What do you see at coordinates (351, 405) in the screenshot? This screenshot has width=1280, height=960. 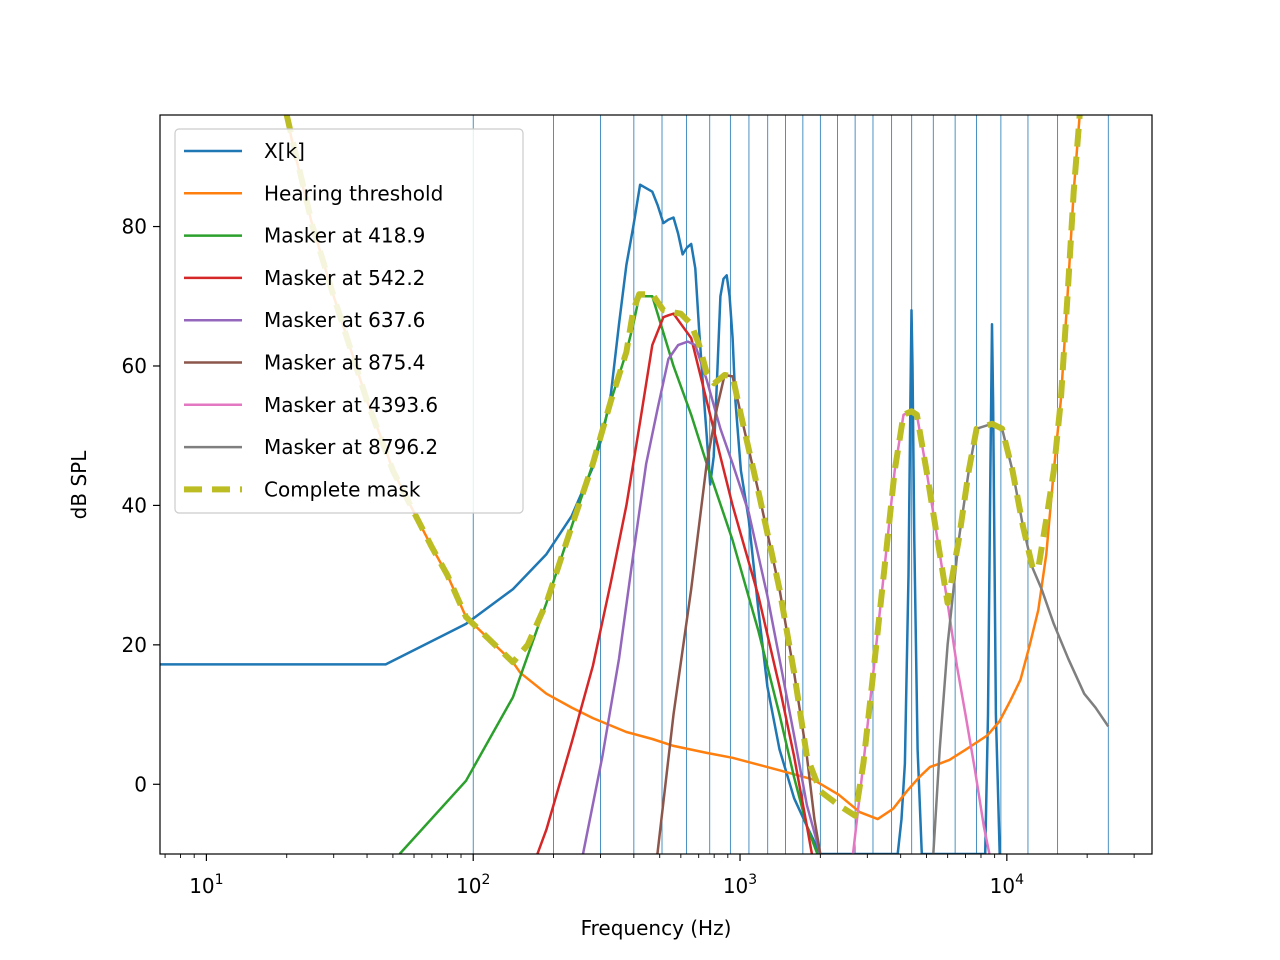 I see `legend-label: Masker at 4393.6` at bounding box center [351, 405].